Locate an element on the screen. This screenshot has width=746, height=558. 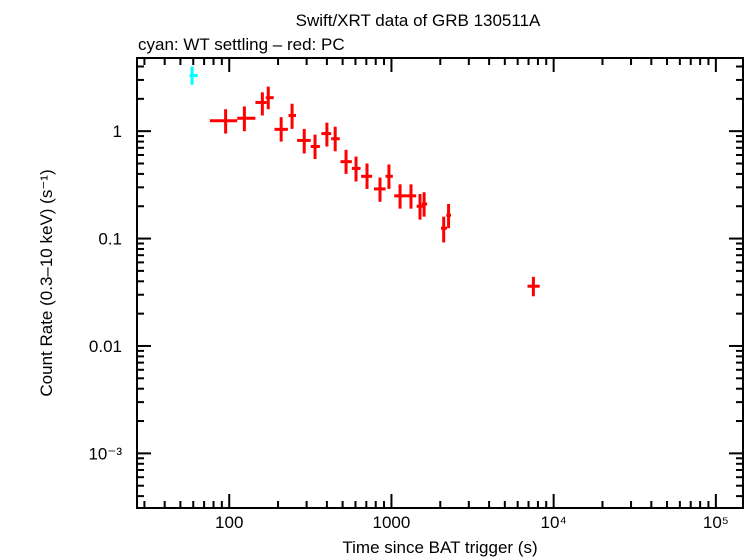
y-tick-label: 1 is located at coordinates (117, 131).